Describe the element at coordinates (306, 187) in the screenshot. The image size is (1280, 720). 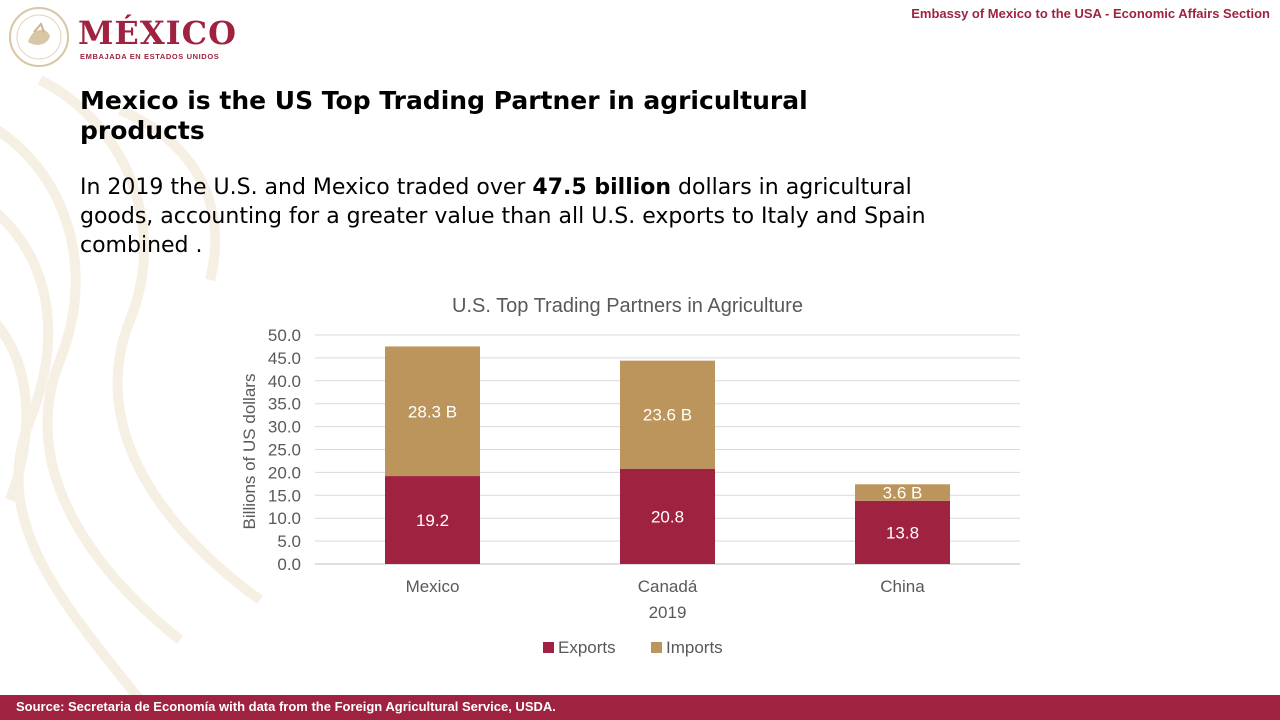
I see `lead-text-start: In 2019 the U.S. and Mexico traded over` at that location.